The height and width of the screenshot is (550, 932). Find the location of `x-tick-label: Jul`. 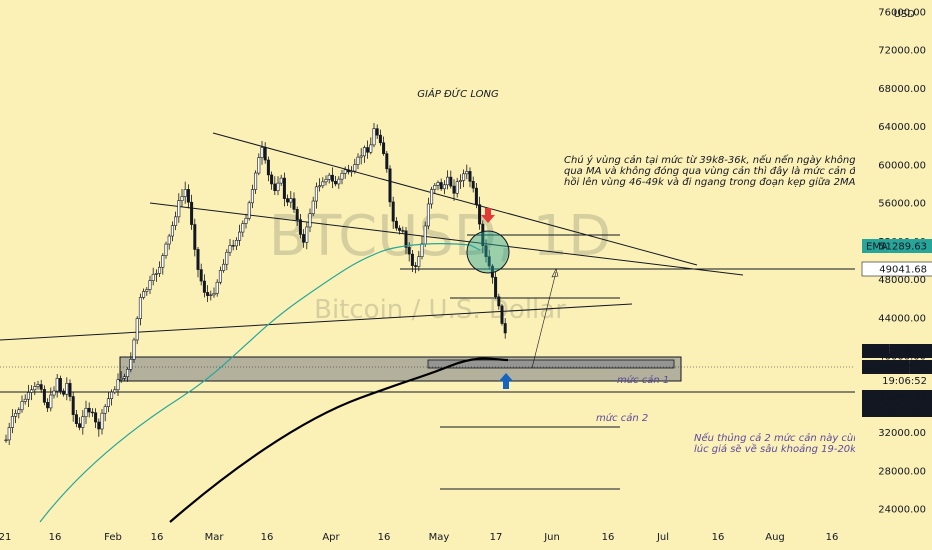

x-tick-label: Jul is located at coordinates (662, 537).